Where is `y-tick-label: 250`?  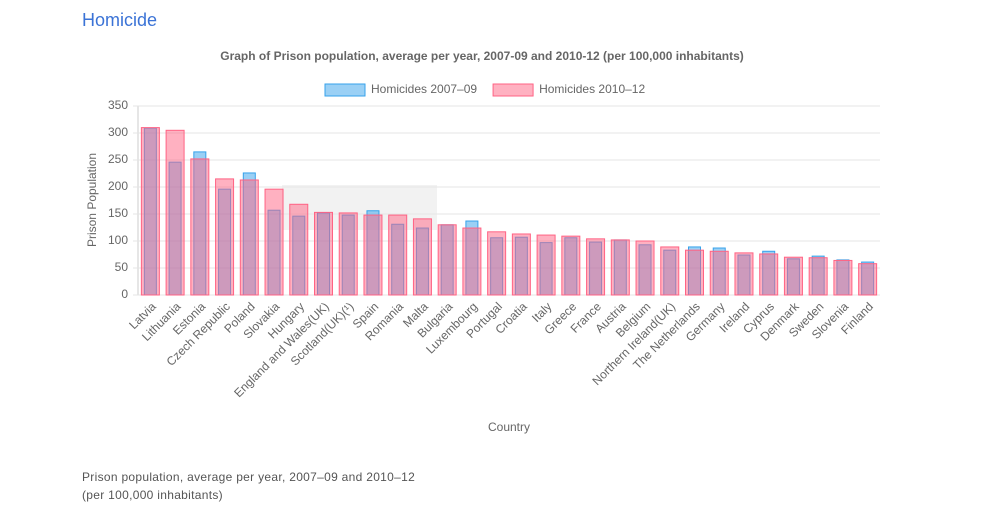 y-tick-label: 250 is located at coordinates (118, 159).